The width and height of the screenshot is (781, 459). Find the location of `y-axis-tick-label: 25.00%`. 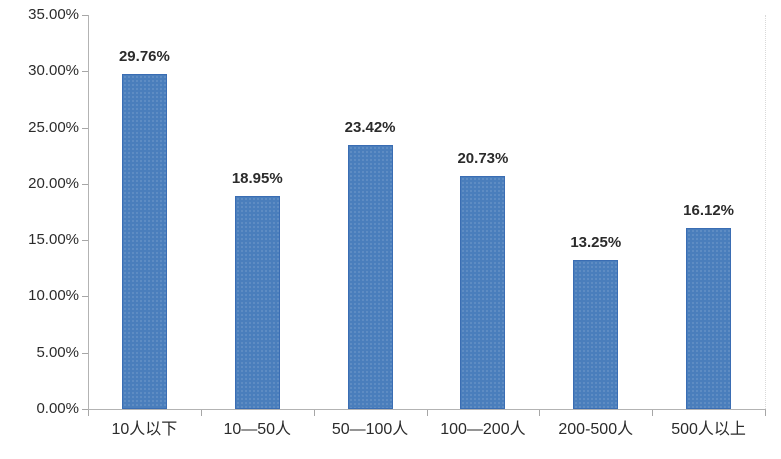

y-axis-tick-label: 25.00% is located at coordinates (53, 127).